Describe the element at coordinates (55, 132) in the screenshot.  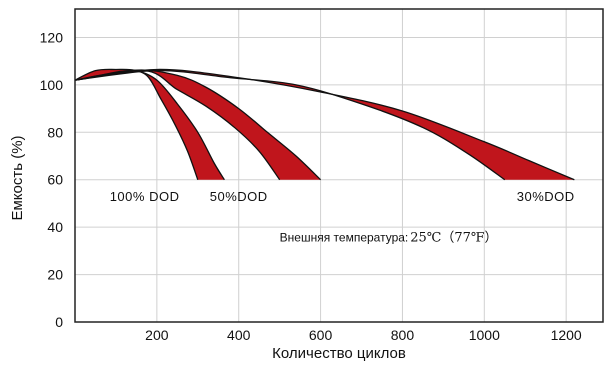
I see `y-tick-label: 80` at that location.